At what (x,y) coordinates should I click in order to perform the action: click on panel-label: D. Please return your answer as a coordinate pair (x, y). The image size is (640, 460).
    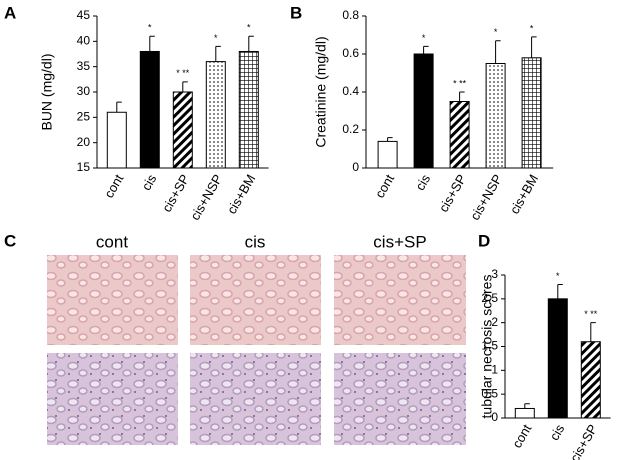
    Looking at the image, I should click on (484, 240).